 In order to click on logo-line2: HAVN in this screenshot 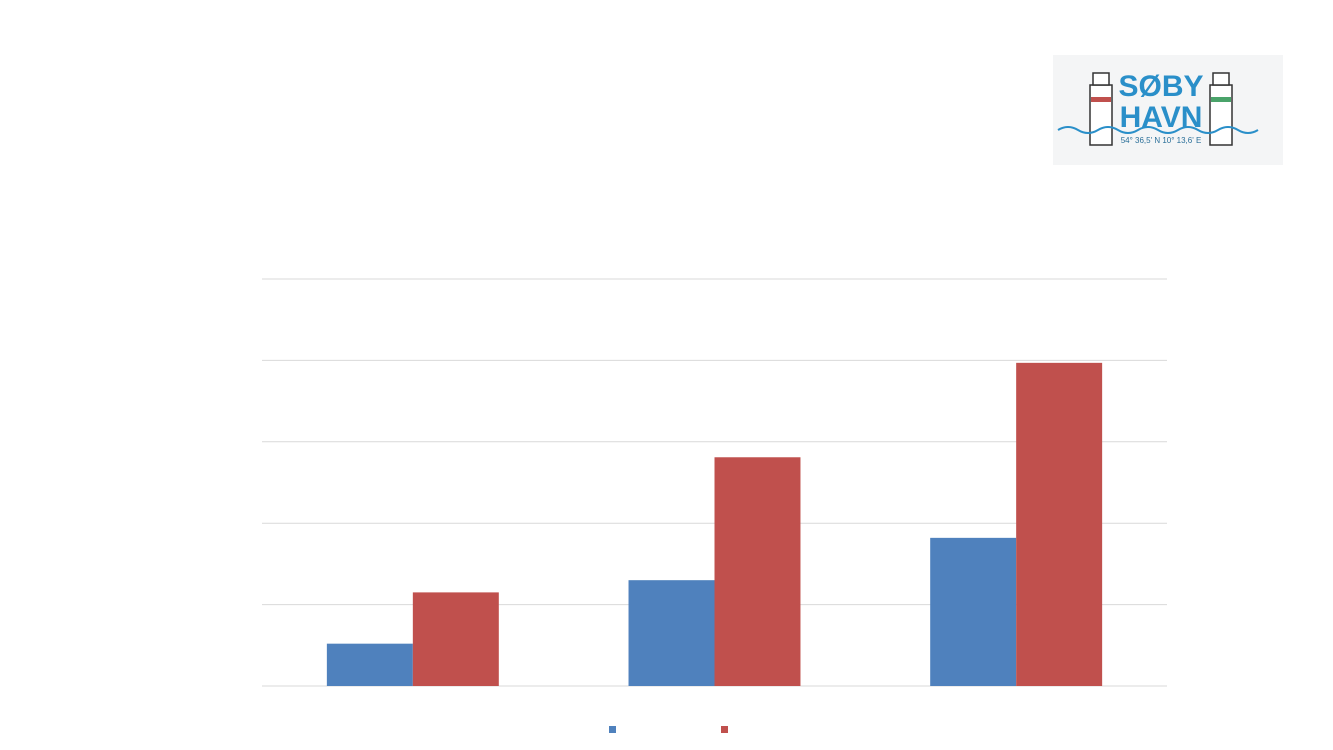, I will do `click(1161, 117)`.